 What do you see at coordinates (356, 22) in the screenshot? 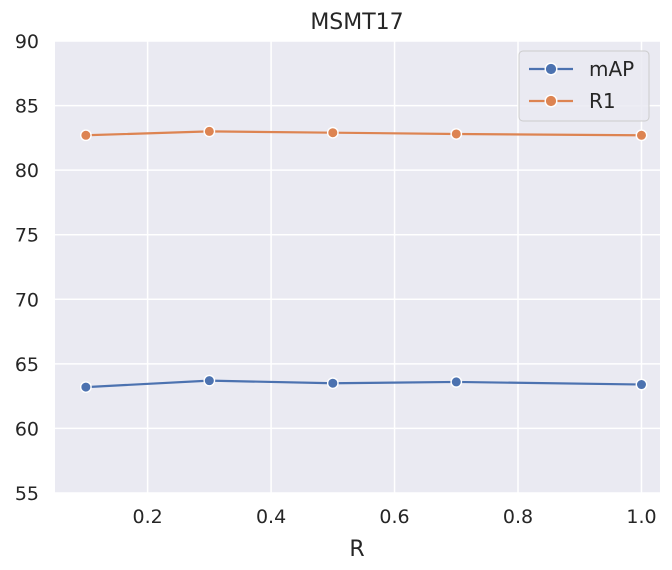
I see `chart-title: MSMT17` at bounding box center [356, 22].